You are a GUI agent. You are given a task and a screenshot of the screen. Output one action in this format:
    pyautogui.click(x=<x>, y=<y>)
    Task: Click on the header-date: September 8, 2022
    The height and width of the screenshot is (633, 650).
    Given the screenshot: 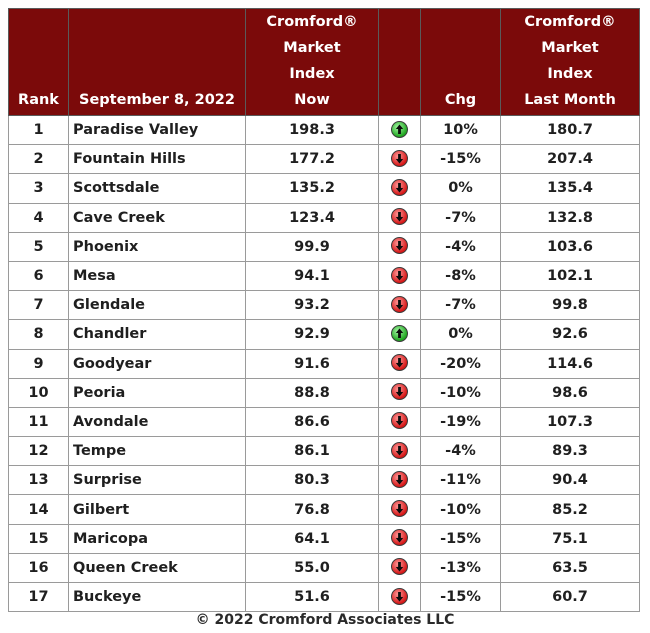 What is the action you would take?
    pyautogui.click(x=157, y=62)
    